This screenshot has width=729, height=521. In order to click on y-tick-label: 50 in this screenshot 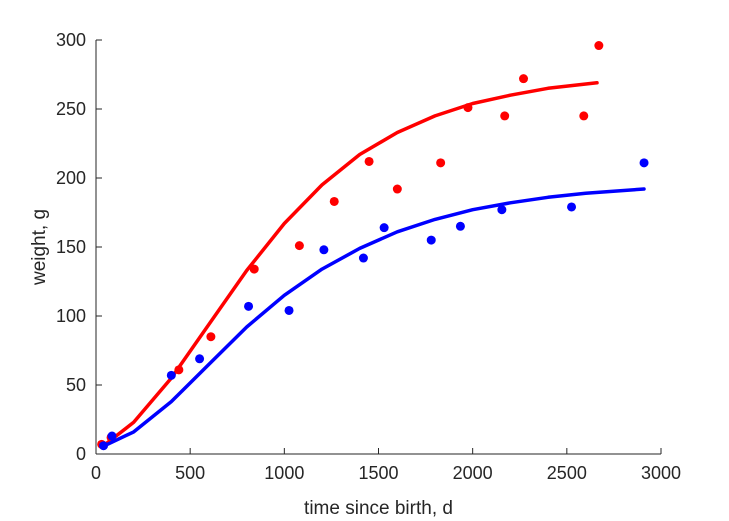, I will do `click(76, 385)`.